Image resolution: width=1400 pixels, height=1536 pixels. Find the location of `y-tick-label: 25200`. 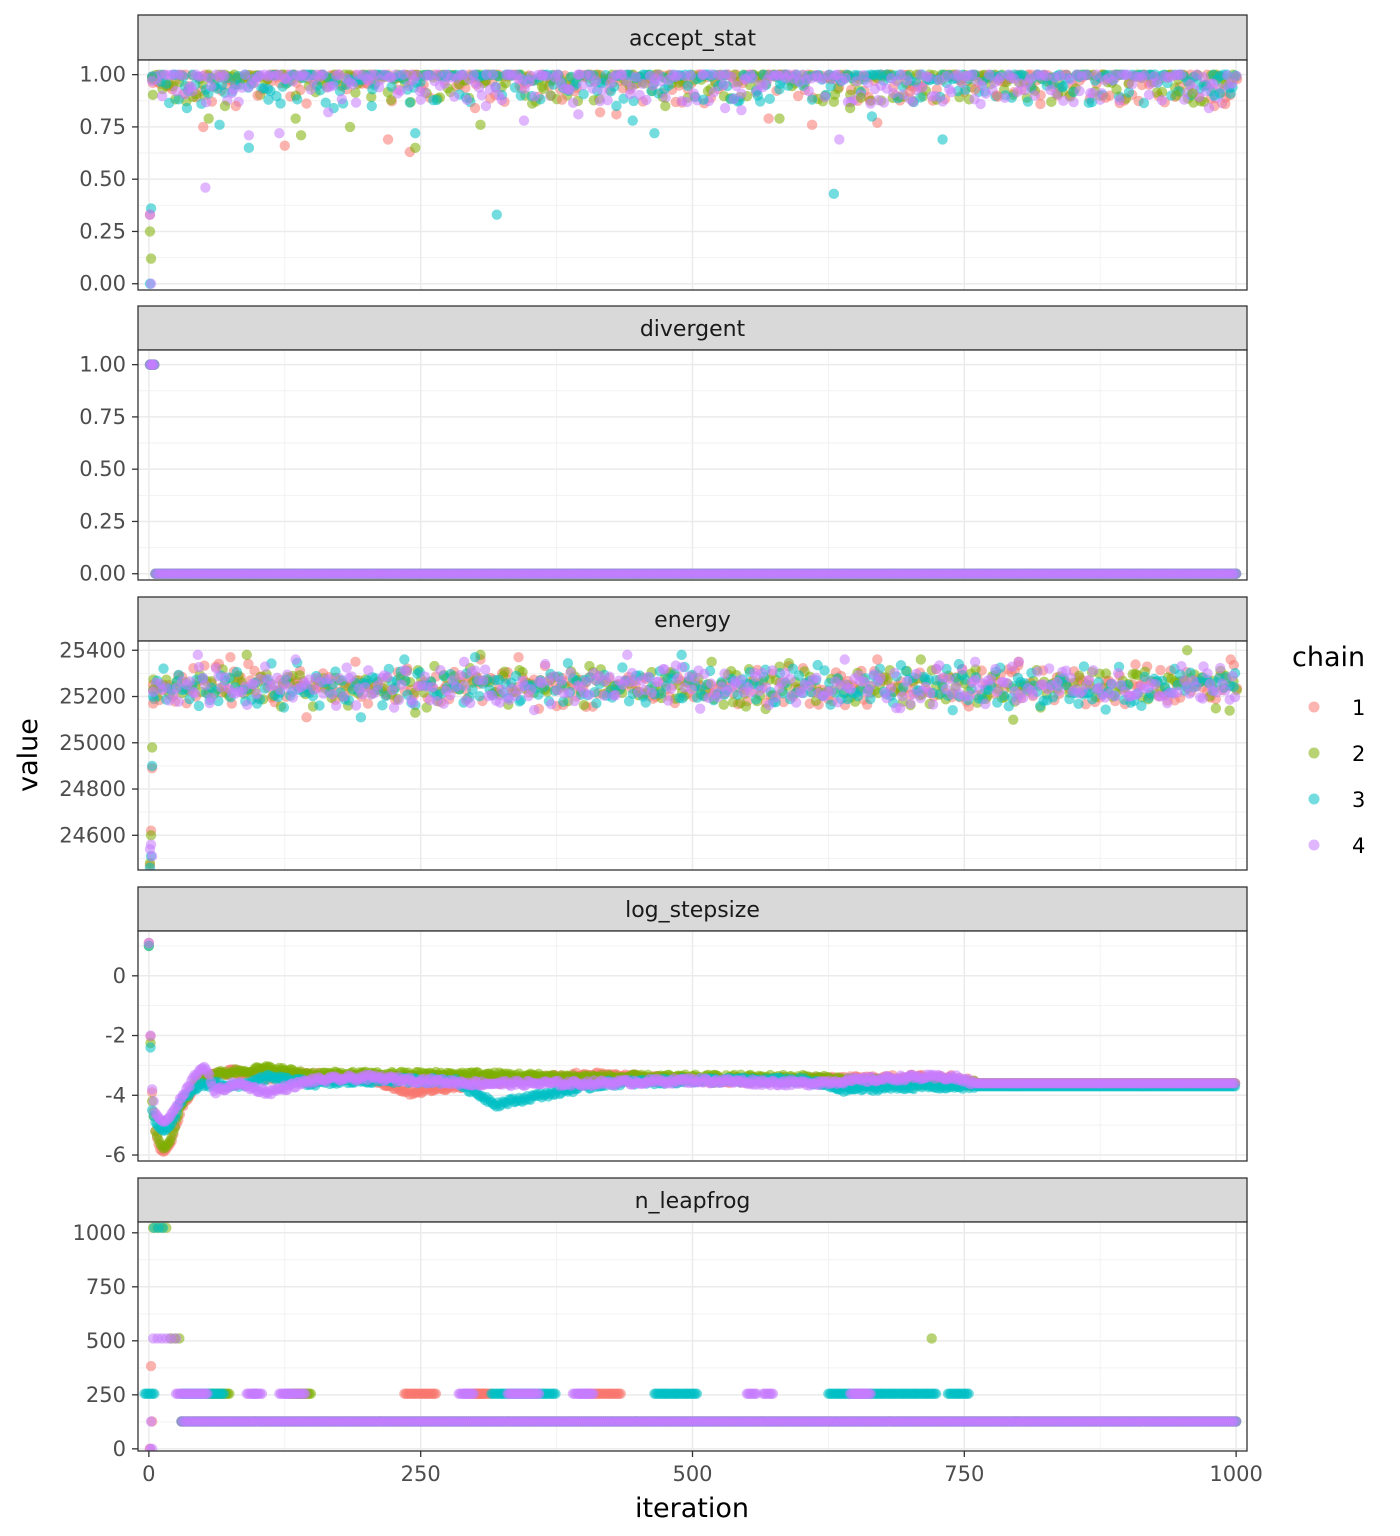

y-tick-label: 25200 is located at coordinates (92, 697).